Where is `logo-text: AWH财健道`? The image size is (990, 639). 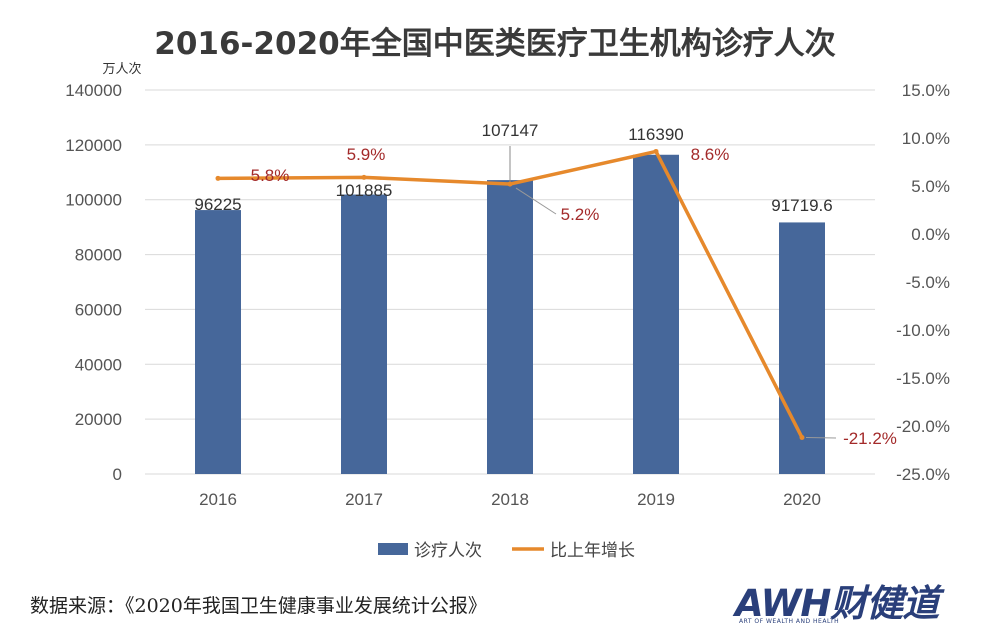 logo-text: AWH财健道 is located at coordinates (837, 603).